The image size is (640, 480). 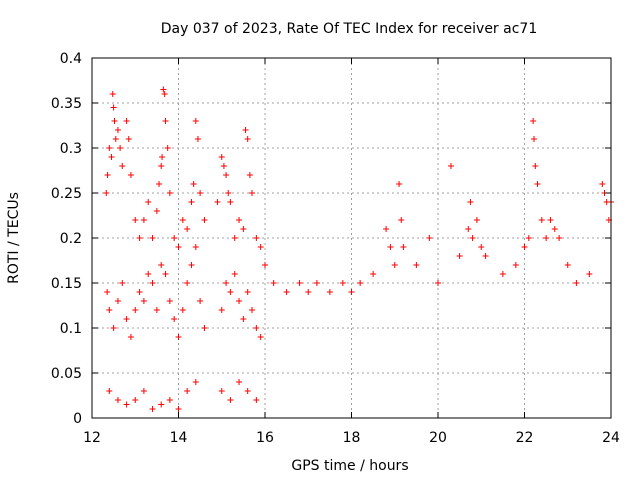 I want to click on y-tick-label: 0.05, so click(x=66, y=374).